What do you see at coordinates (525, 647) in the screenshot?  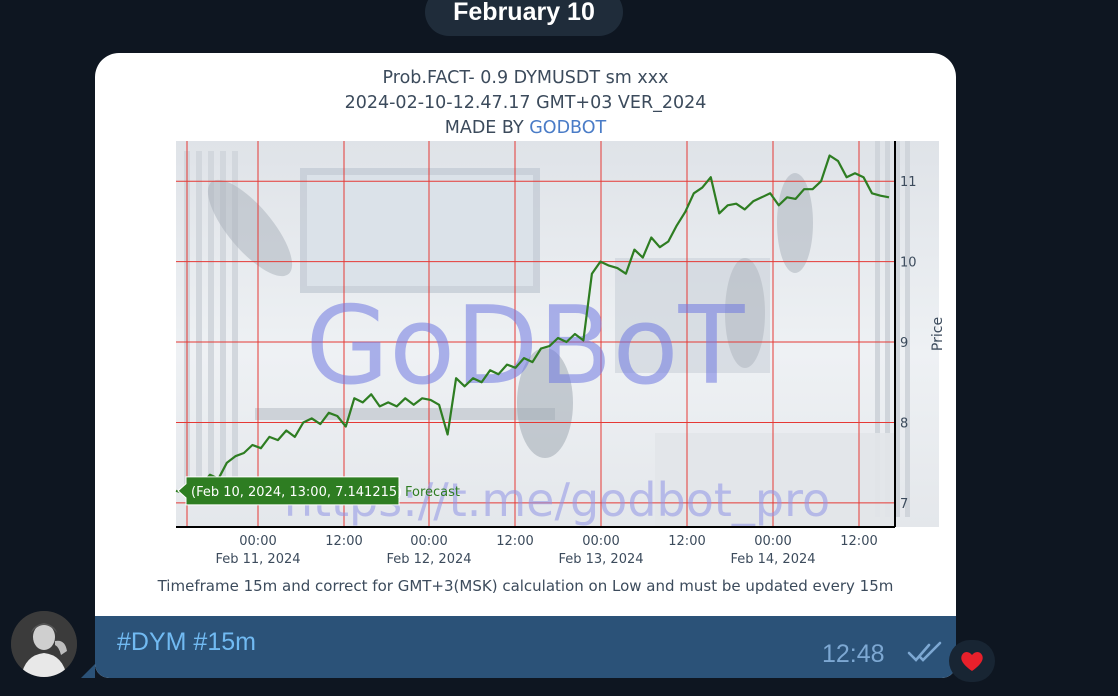 I see `caption-bar: #DYM #15m 12:48` at bounding box center [525, 647].